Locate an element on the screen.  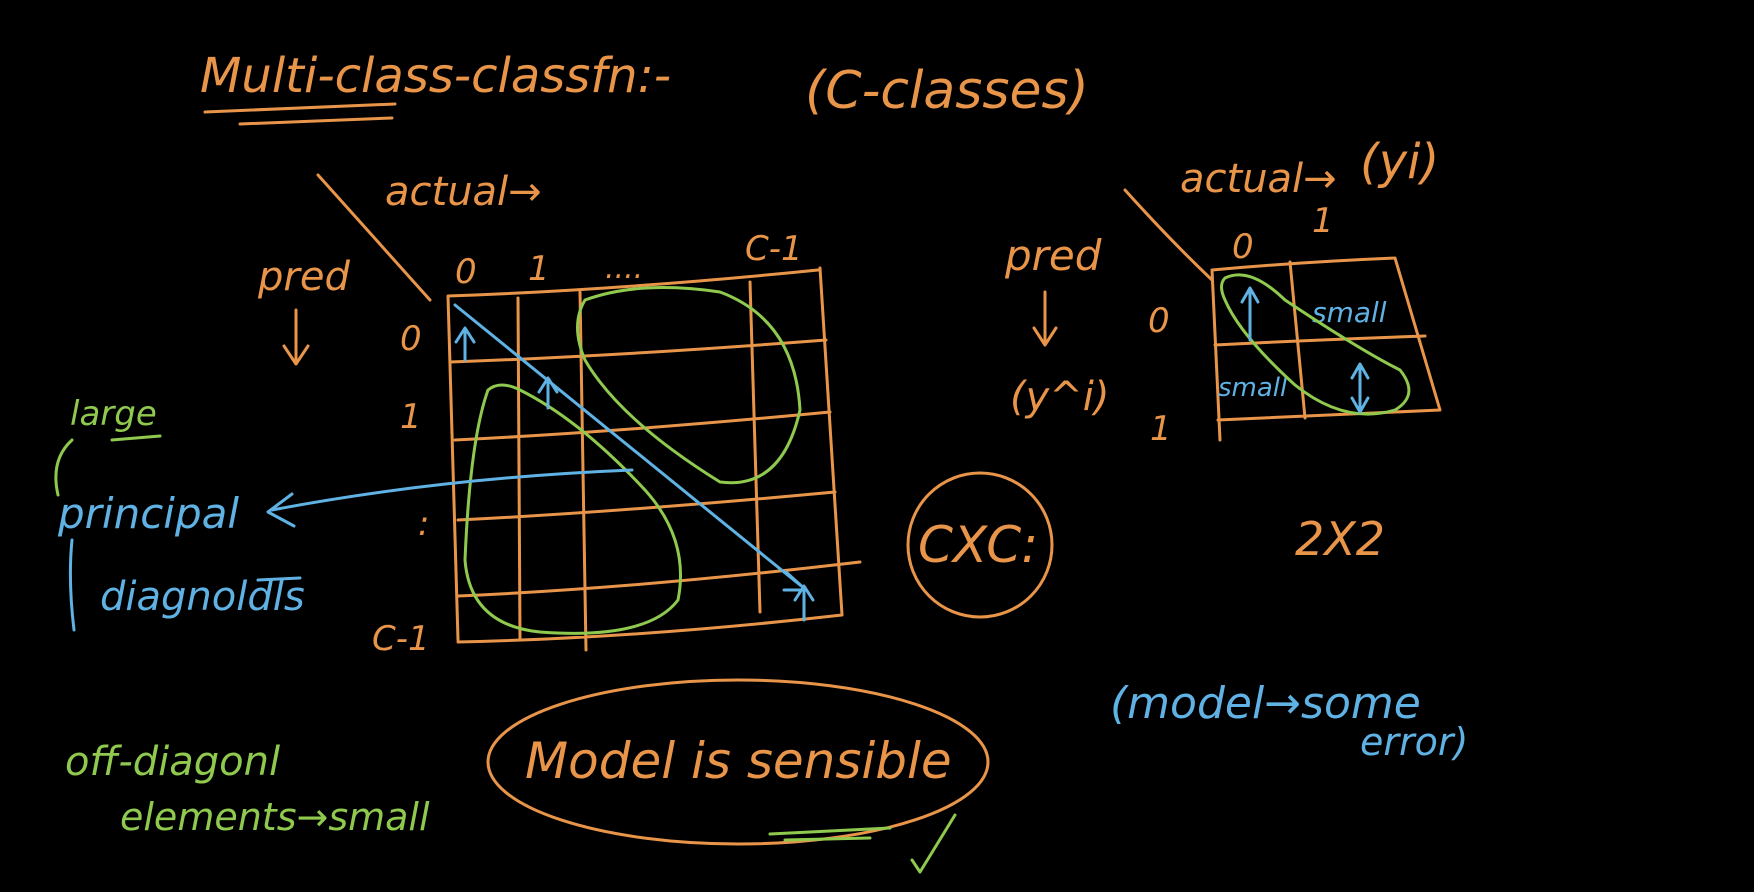
small-row-label-0: 0 is located at coordinates (1159, 321).